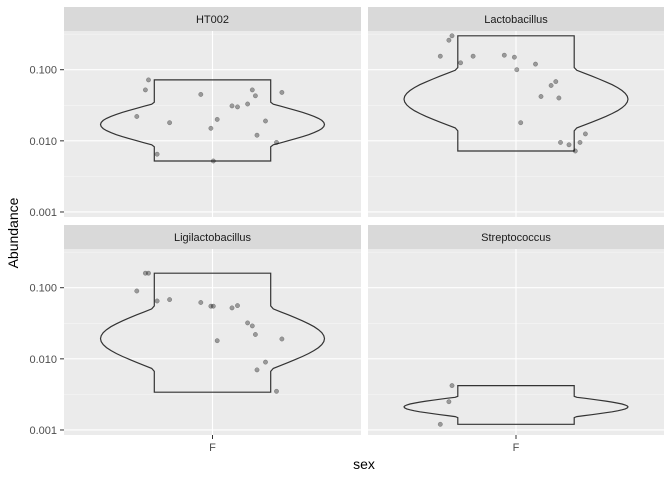  I want to click on y-axis-title: Abundance, so click(13, 232).